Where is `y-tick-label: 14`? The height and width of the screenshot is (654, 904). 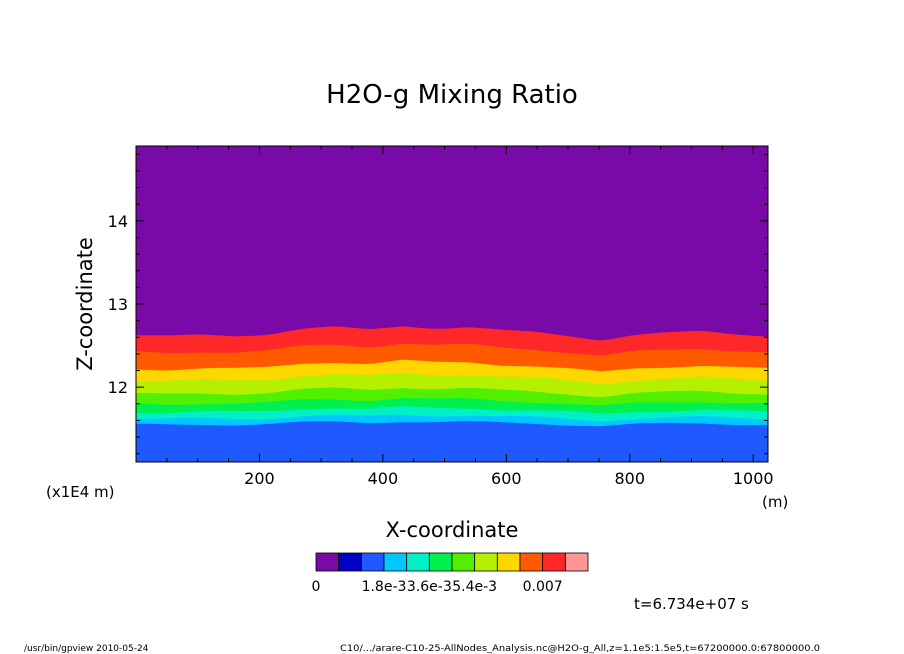 y-tick-label: 14 is located at coordinates (118, 221).